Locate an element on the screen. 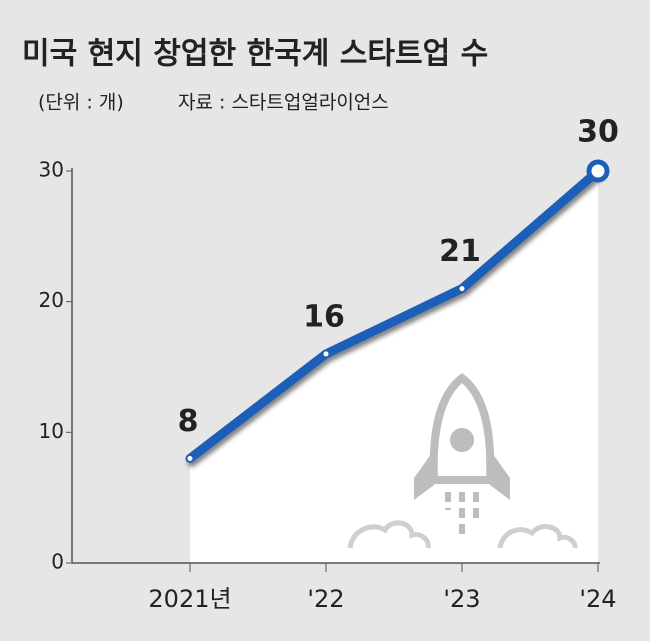 This screenshot has width=650, height=641. rocket-illustration is located at coordinates (462, 460).